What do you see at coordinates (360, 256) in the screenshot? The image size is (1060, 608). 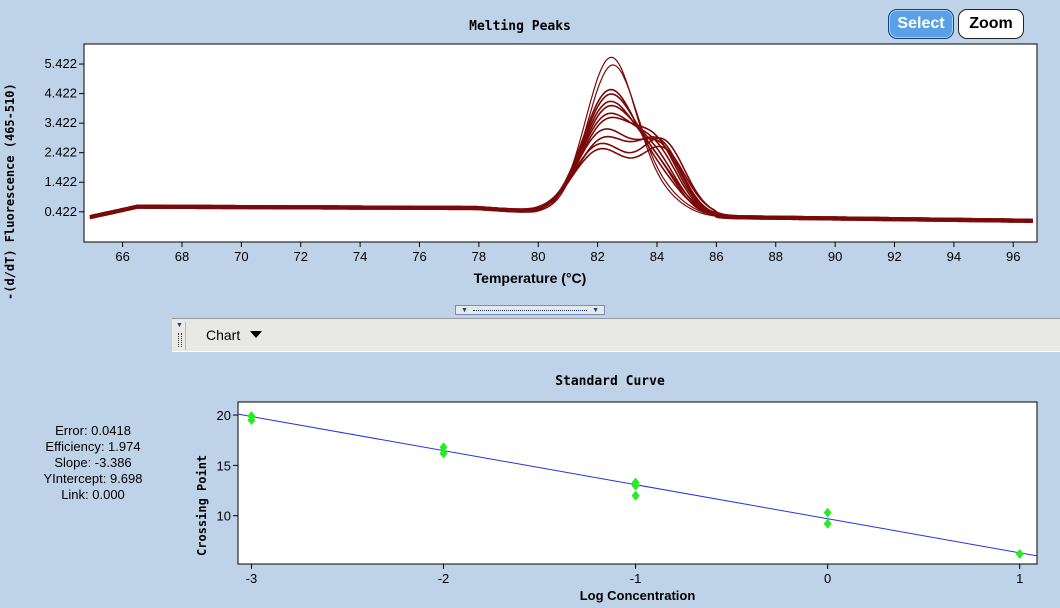 I see `melting-x-tick-label: 74` at bounding box center [360, 256].